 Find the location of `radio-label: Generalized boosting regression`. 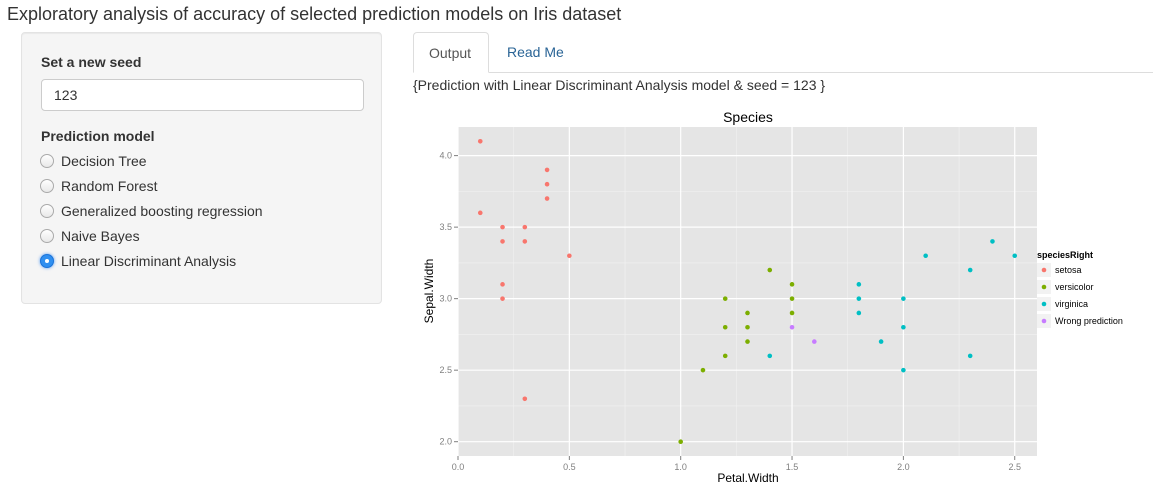

radio-label: Generalized boosting regression is located at coordinates (162, 211).